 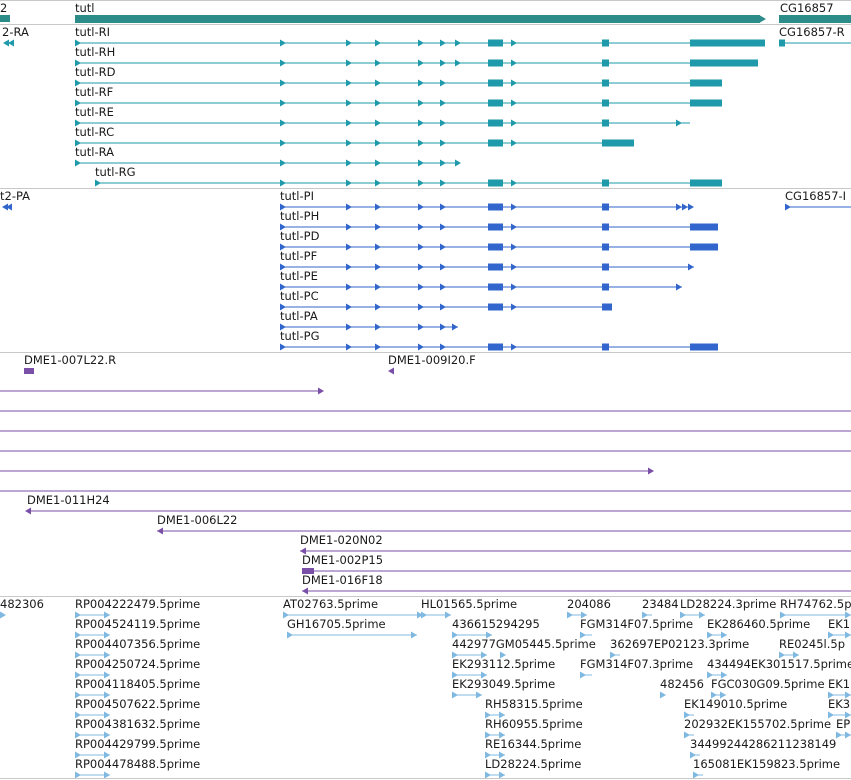 What do you see at coordinates (534, 704) in the screenshot?
I see `est-label: RH58315.5prime` at bounding box center [534, 704].